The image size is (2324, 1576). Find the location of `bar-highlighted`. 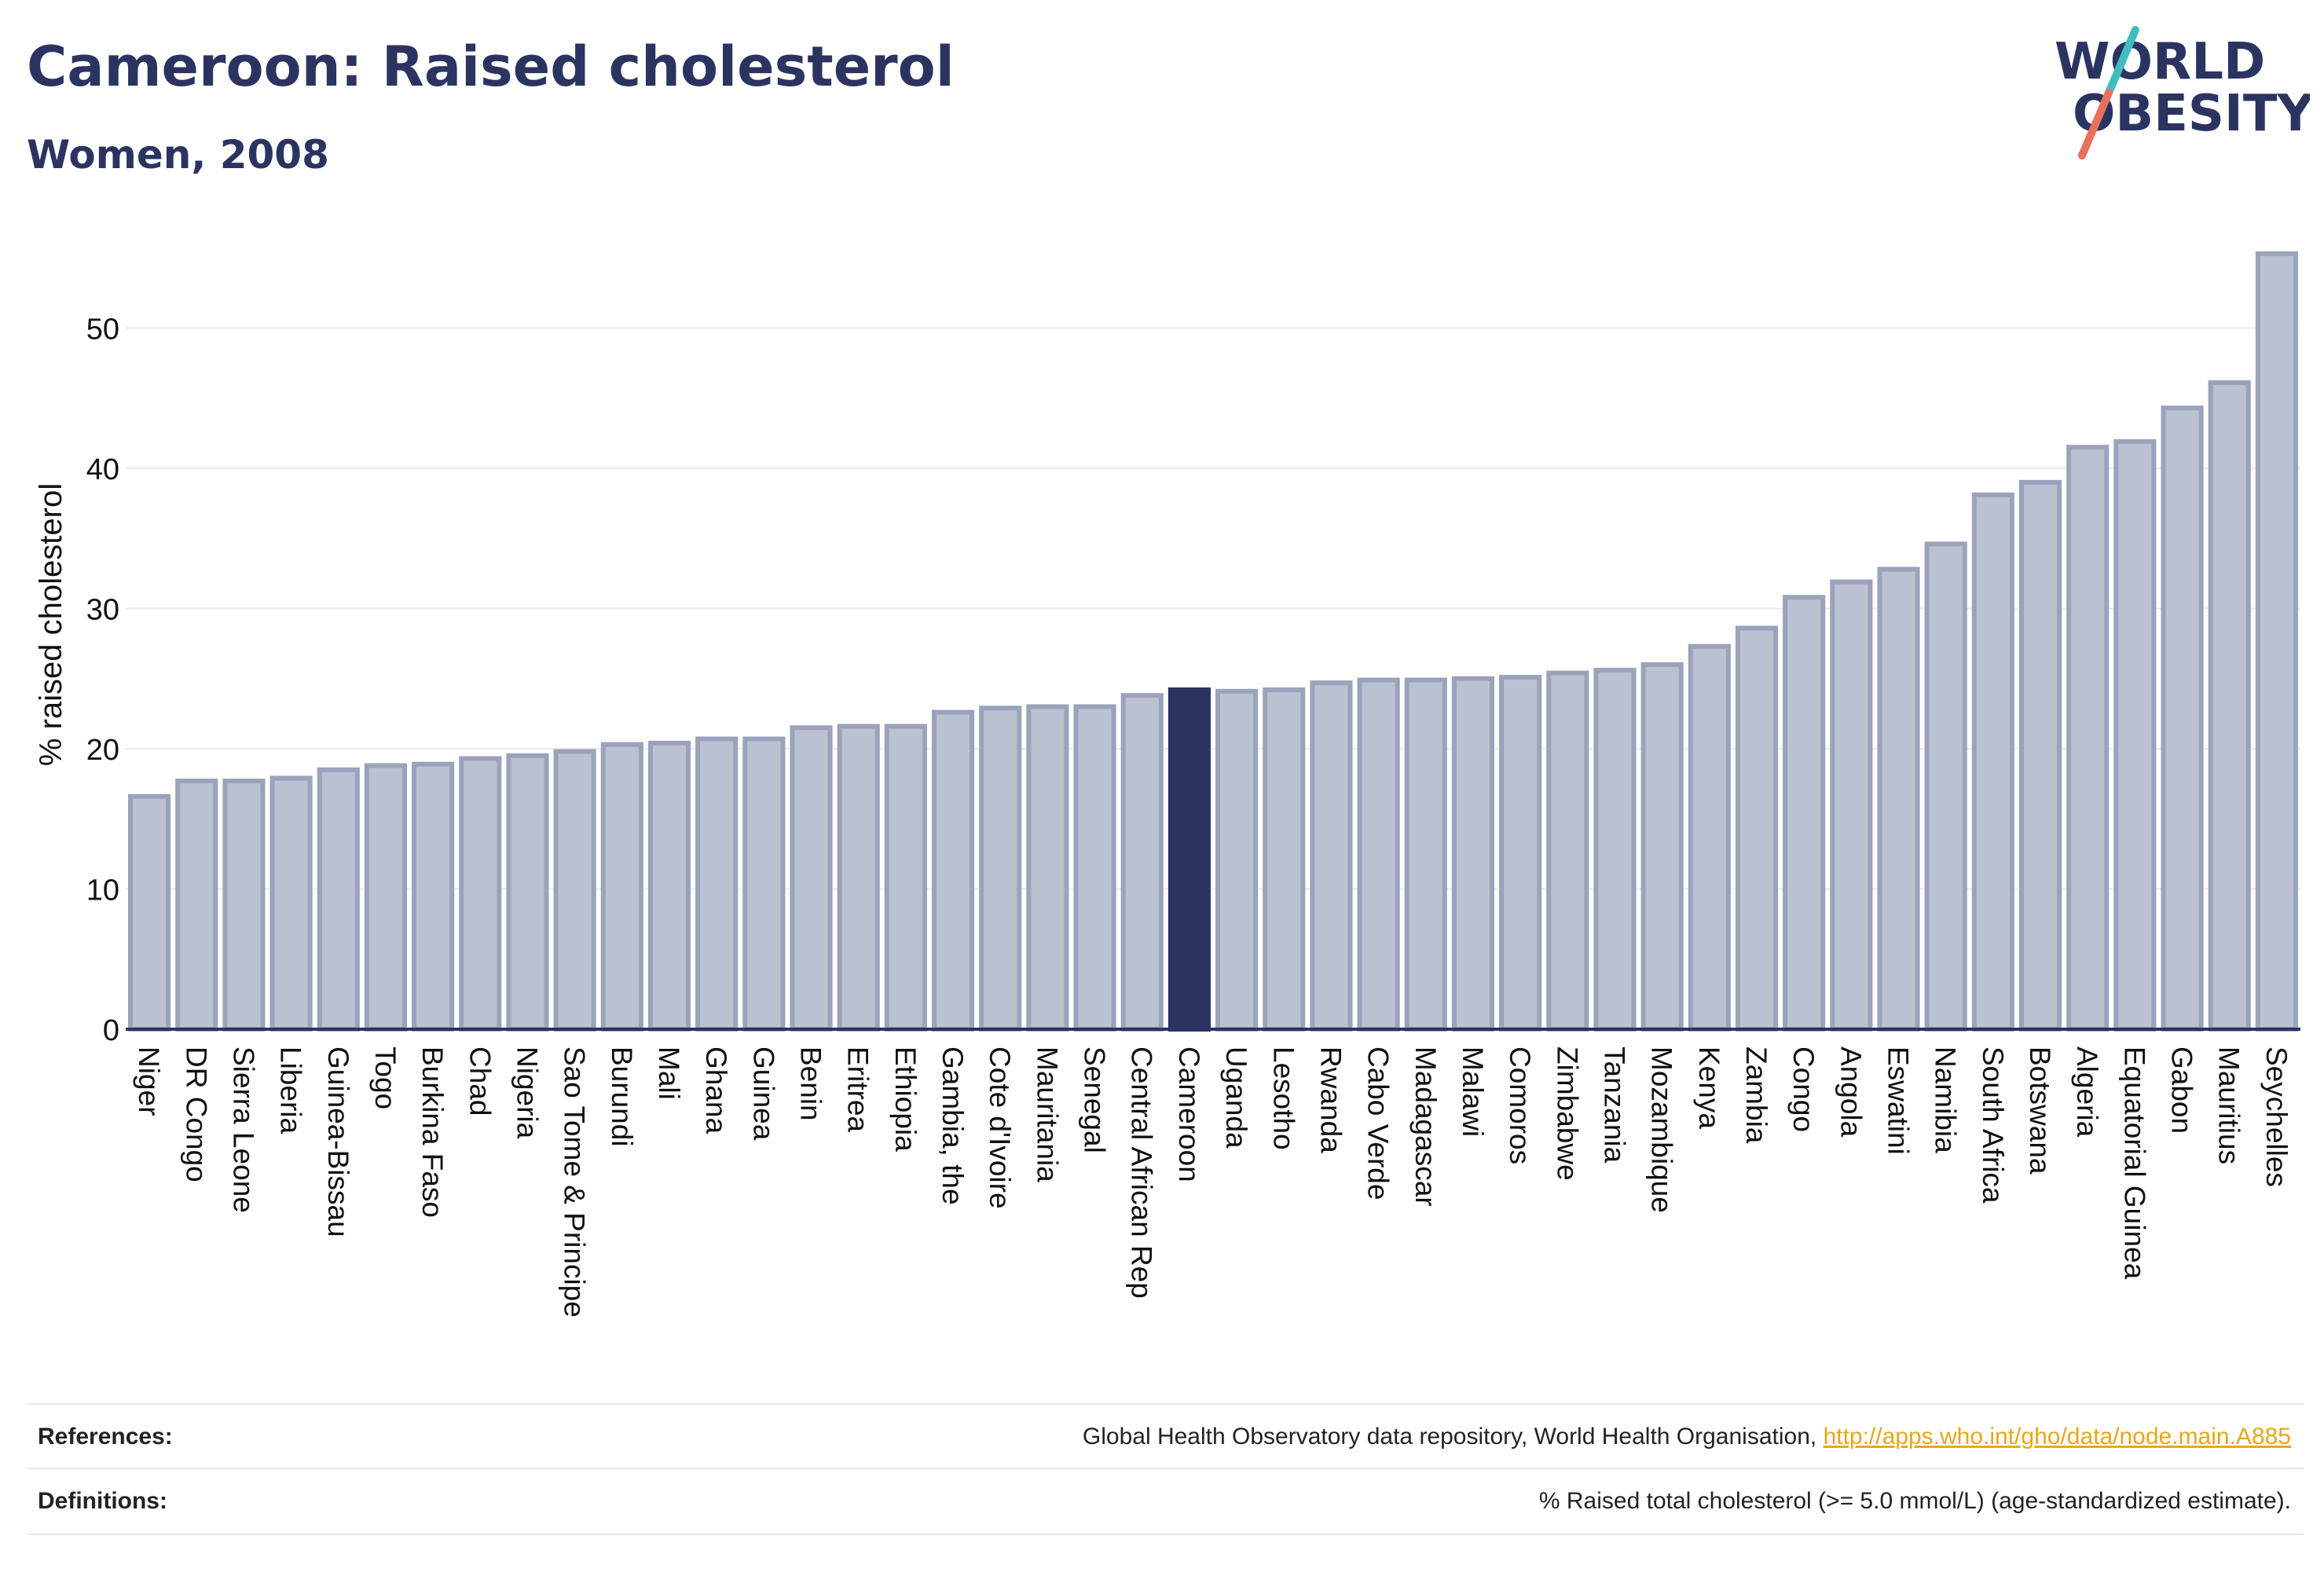

bar-highlighted is located at coordinates (1189, 859).